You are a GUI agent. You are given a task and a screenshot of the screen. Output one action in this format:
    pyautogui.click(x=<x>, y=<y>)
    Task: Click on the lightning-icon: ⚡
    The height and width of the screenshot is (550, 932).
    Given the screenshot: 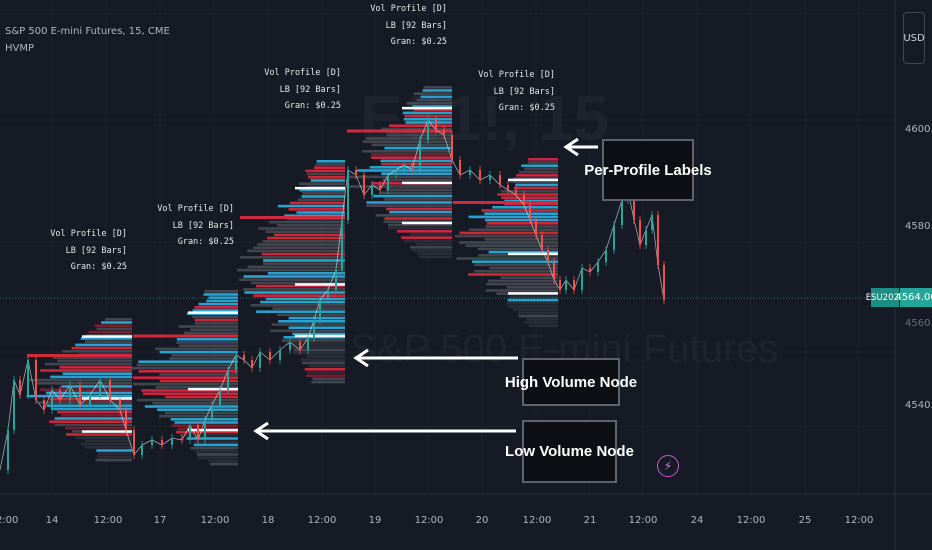 What is the action you would take?
    pyautogui.click(x=668, y=466)
    